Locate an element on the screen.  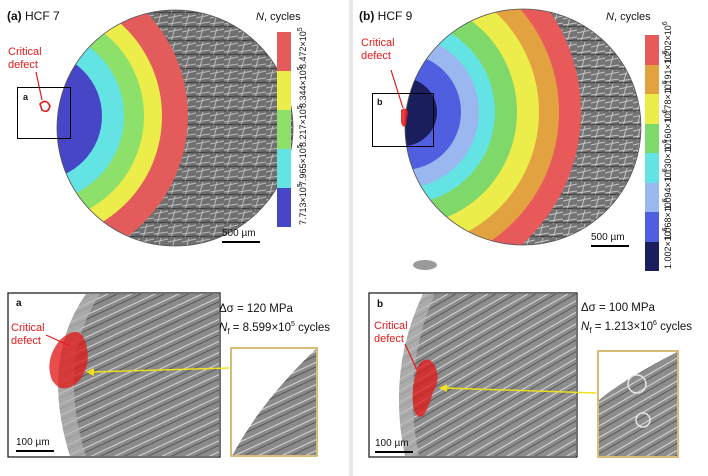
critical-defect-marker-b is located at coordinates (404, 117).